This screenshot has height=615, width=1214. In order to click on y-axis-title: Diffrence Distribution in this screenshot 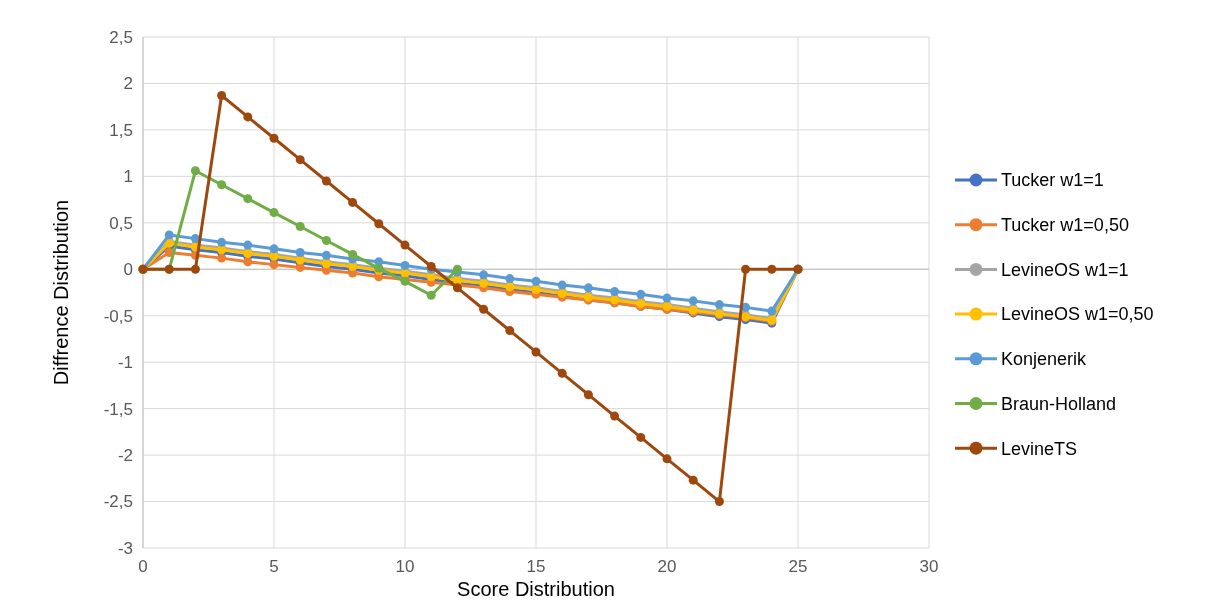, I will do `click(61, 292)`.